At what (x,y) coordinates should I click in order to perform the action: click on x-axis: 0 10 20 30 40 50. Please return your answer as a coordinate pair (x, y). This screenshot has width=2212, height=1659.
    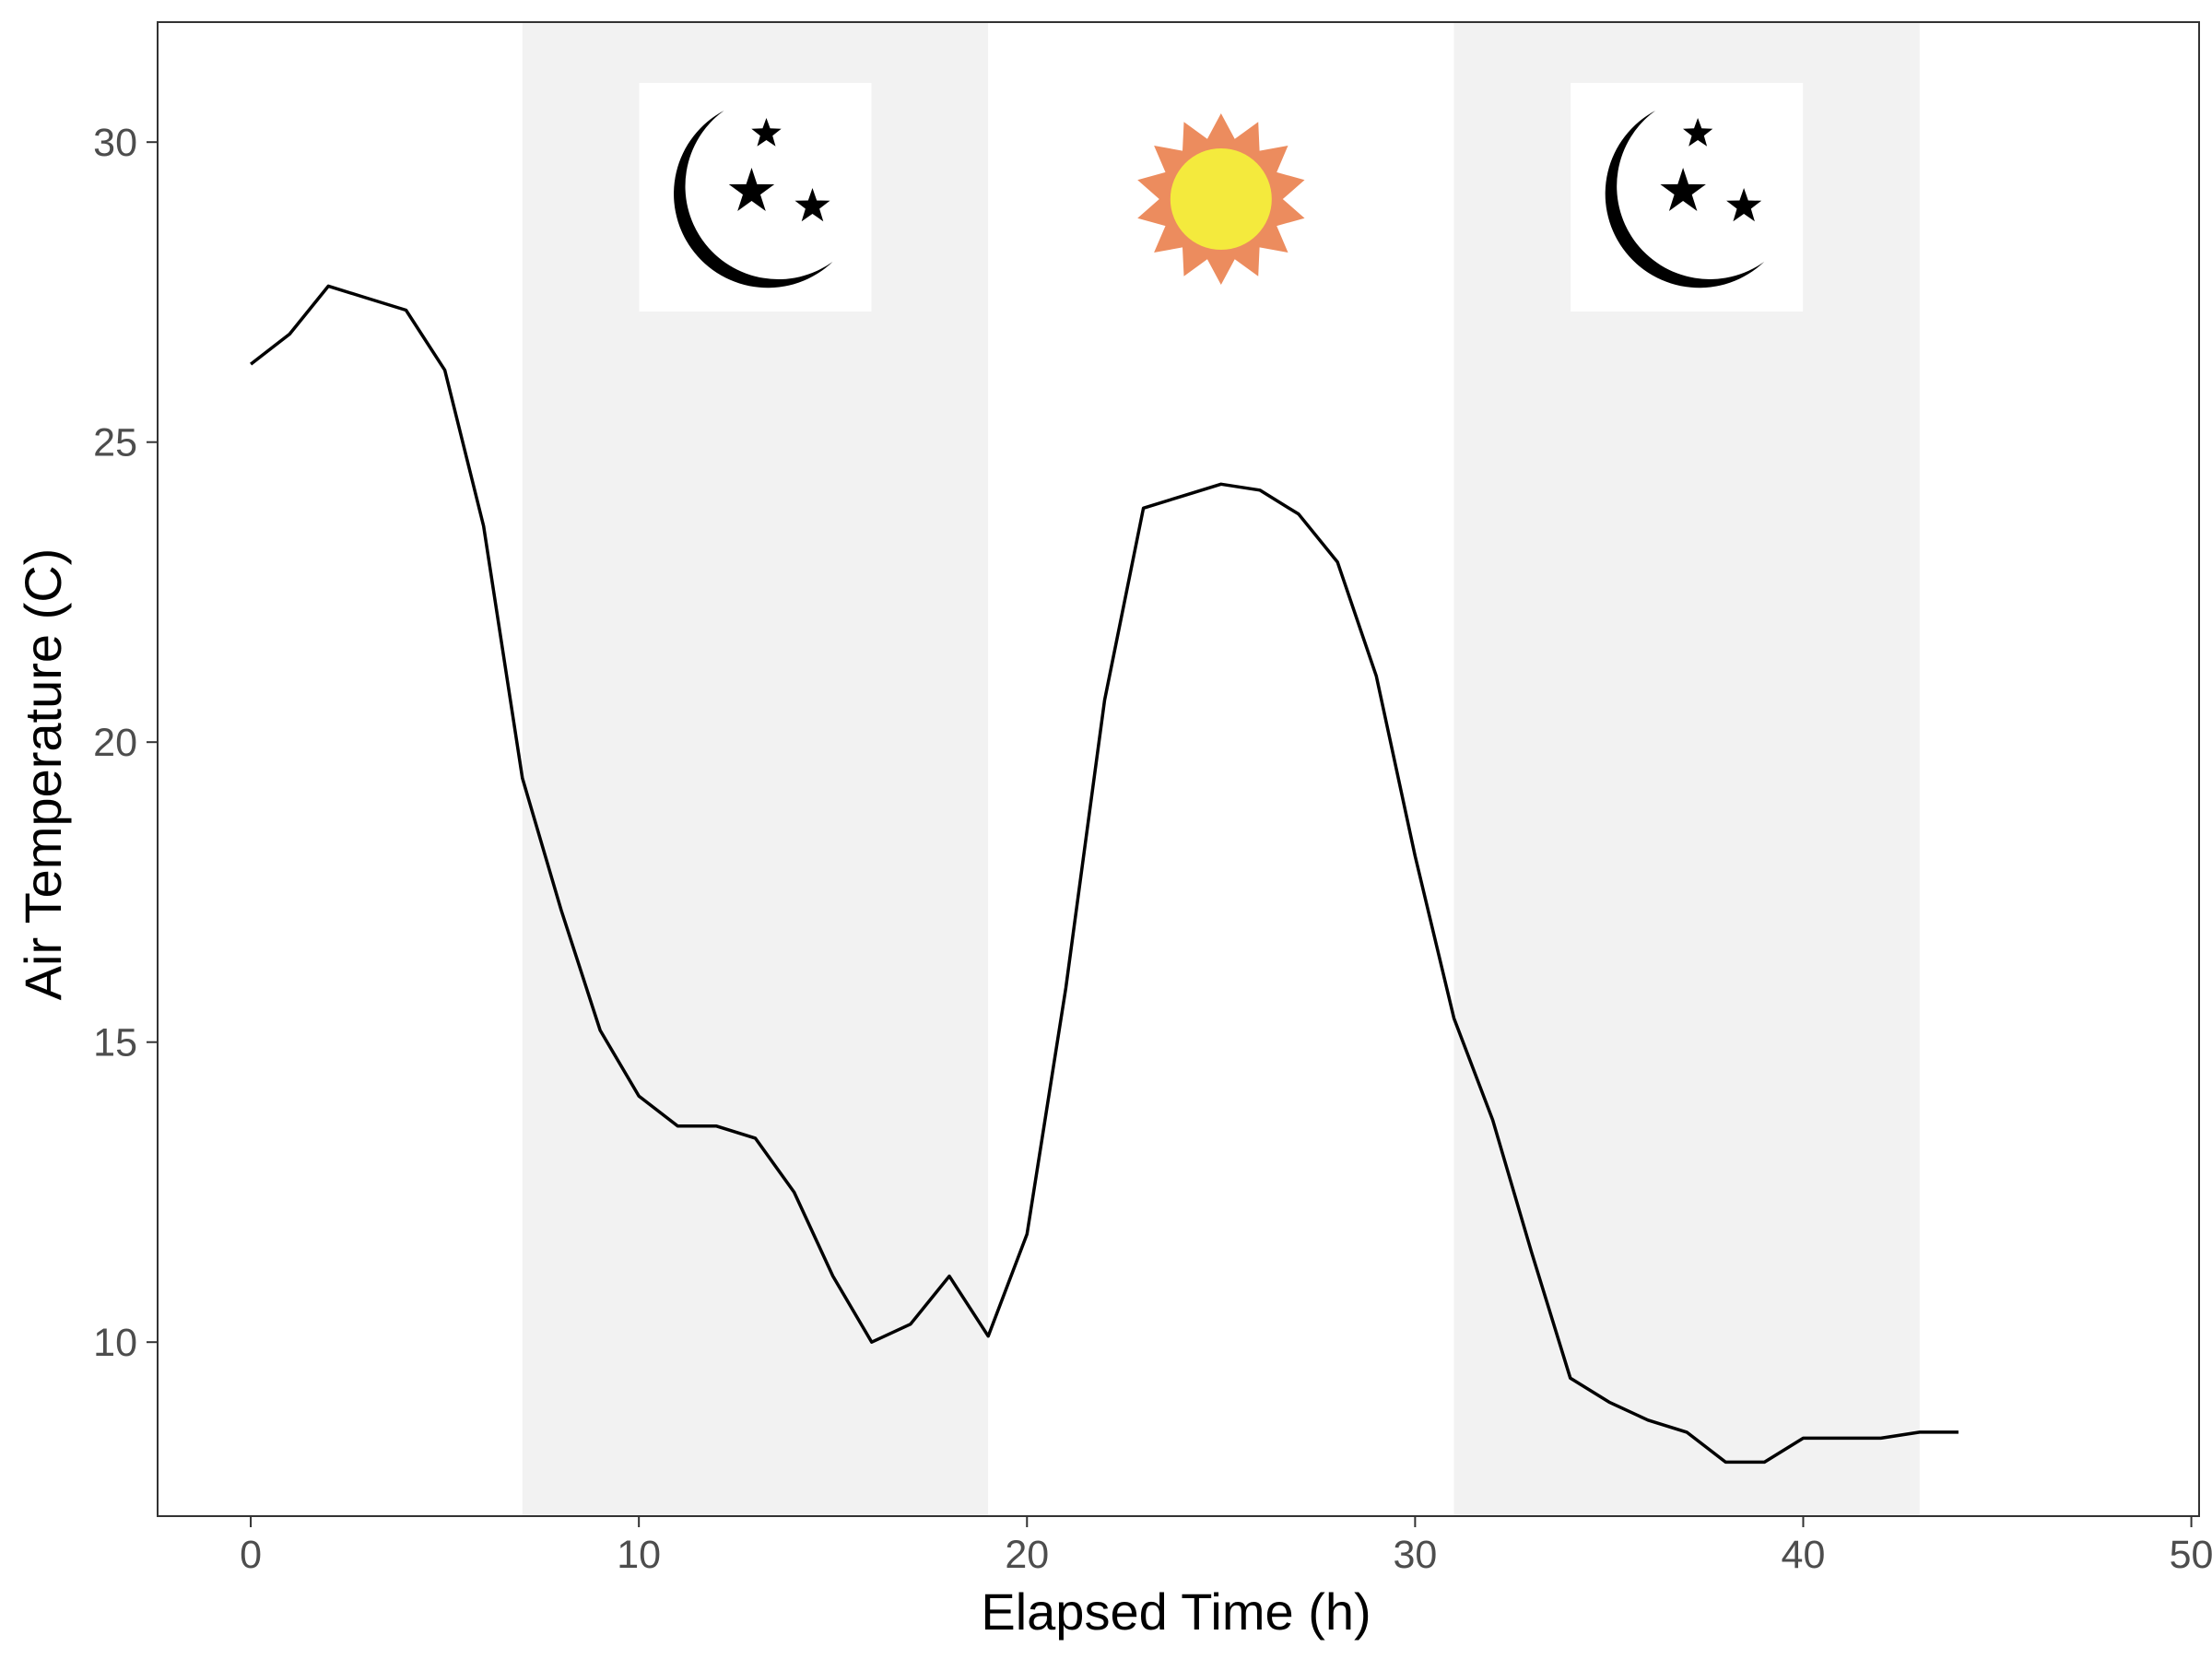
    Looking at the image, I should click on (1226, 1546).